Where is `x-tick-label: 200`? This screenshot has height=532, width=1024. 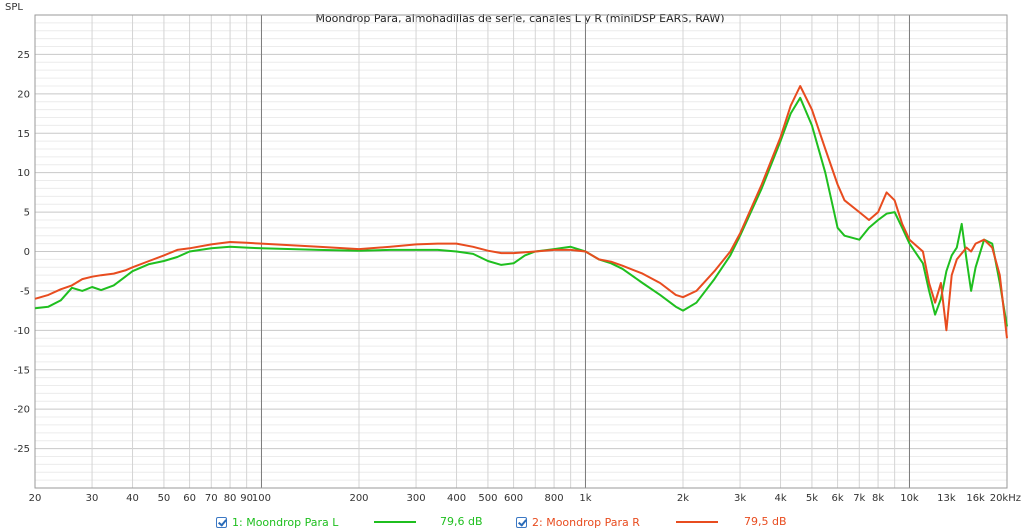 x-tick-label: 200 is located at coordinates (358, 498).